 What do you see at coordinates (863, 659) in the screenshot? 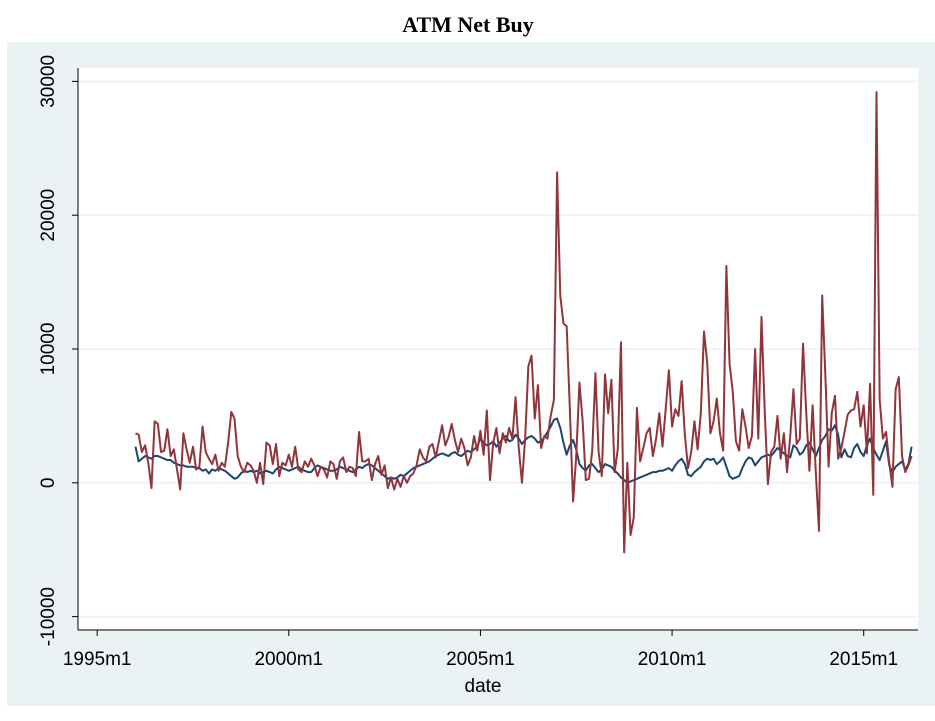
I see `x-tick-label: 2015m1` at bounding box center [863, 659].